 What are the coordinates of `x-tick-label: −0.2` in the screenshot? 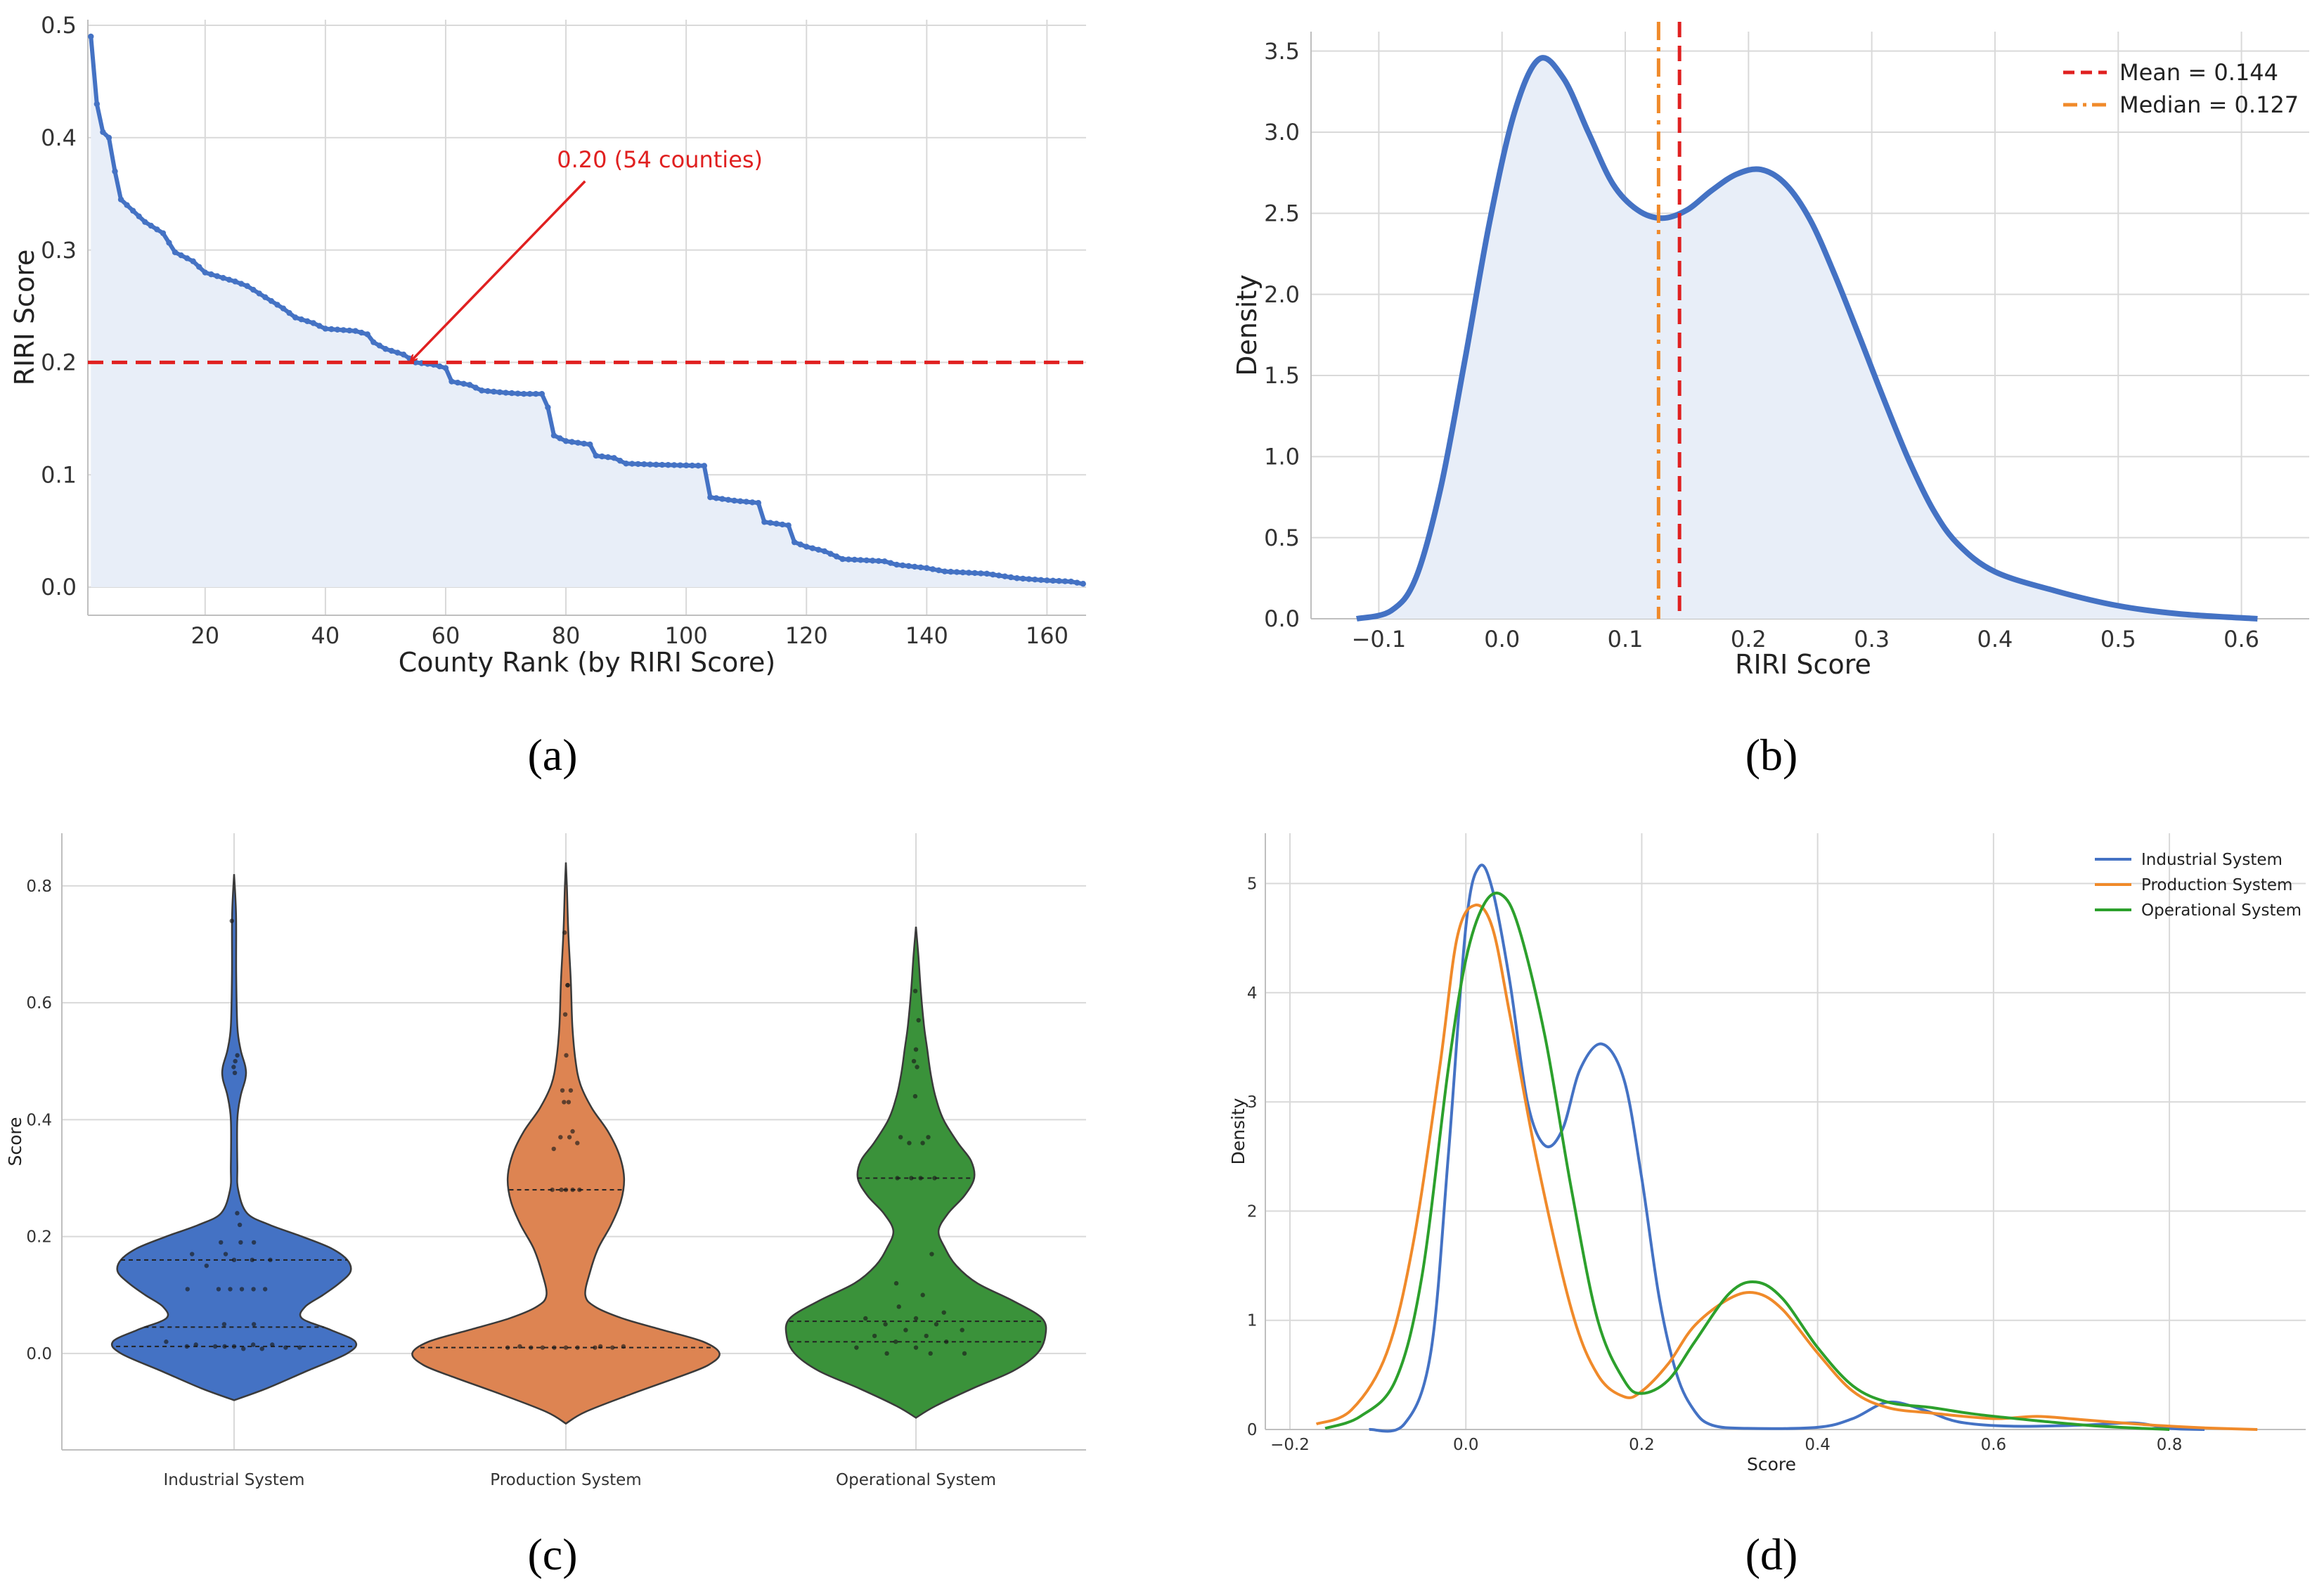 It's located at (1290, 1445).